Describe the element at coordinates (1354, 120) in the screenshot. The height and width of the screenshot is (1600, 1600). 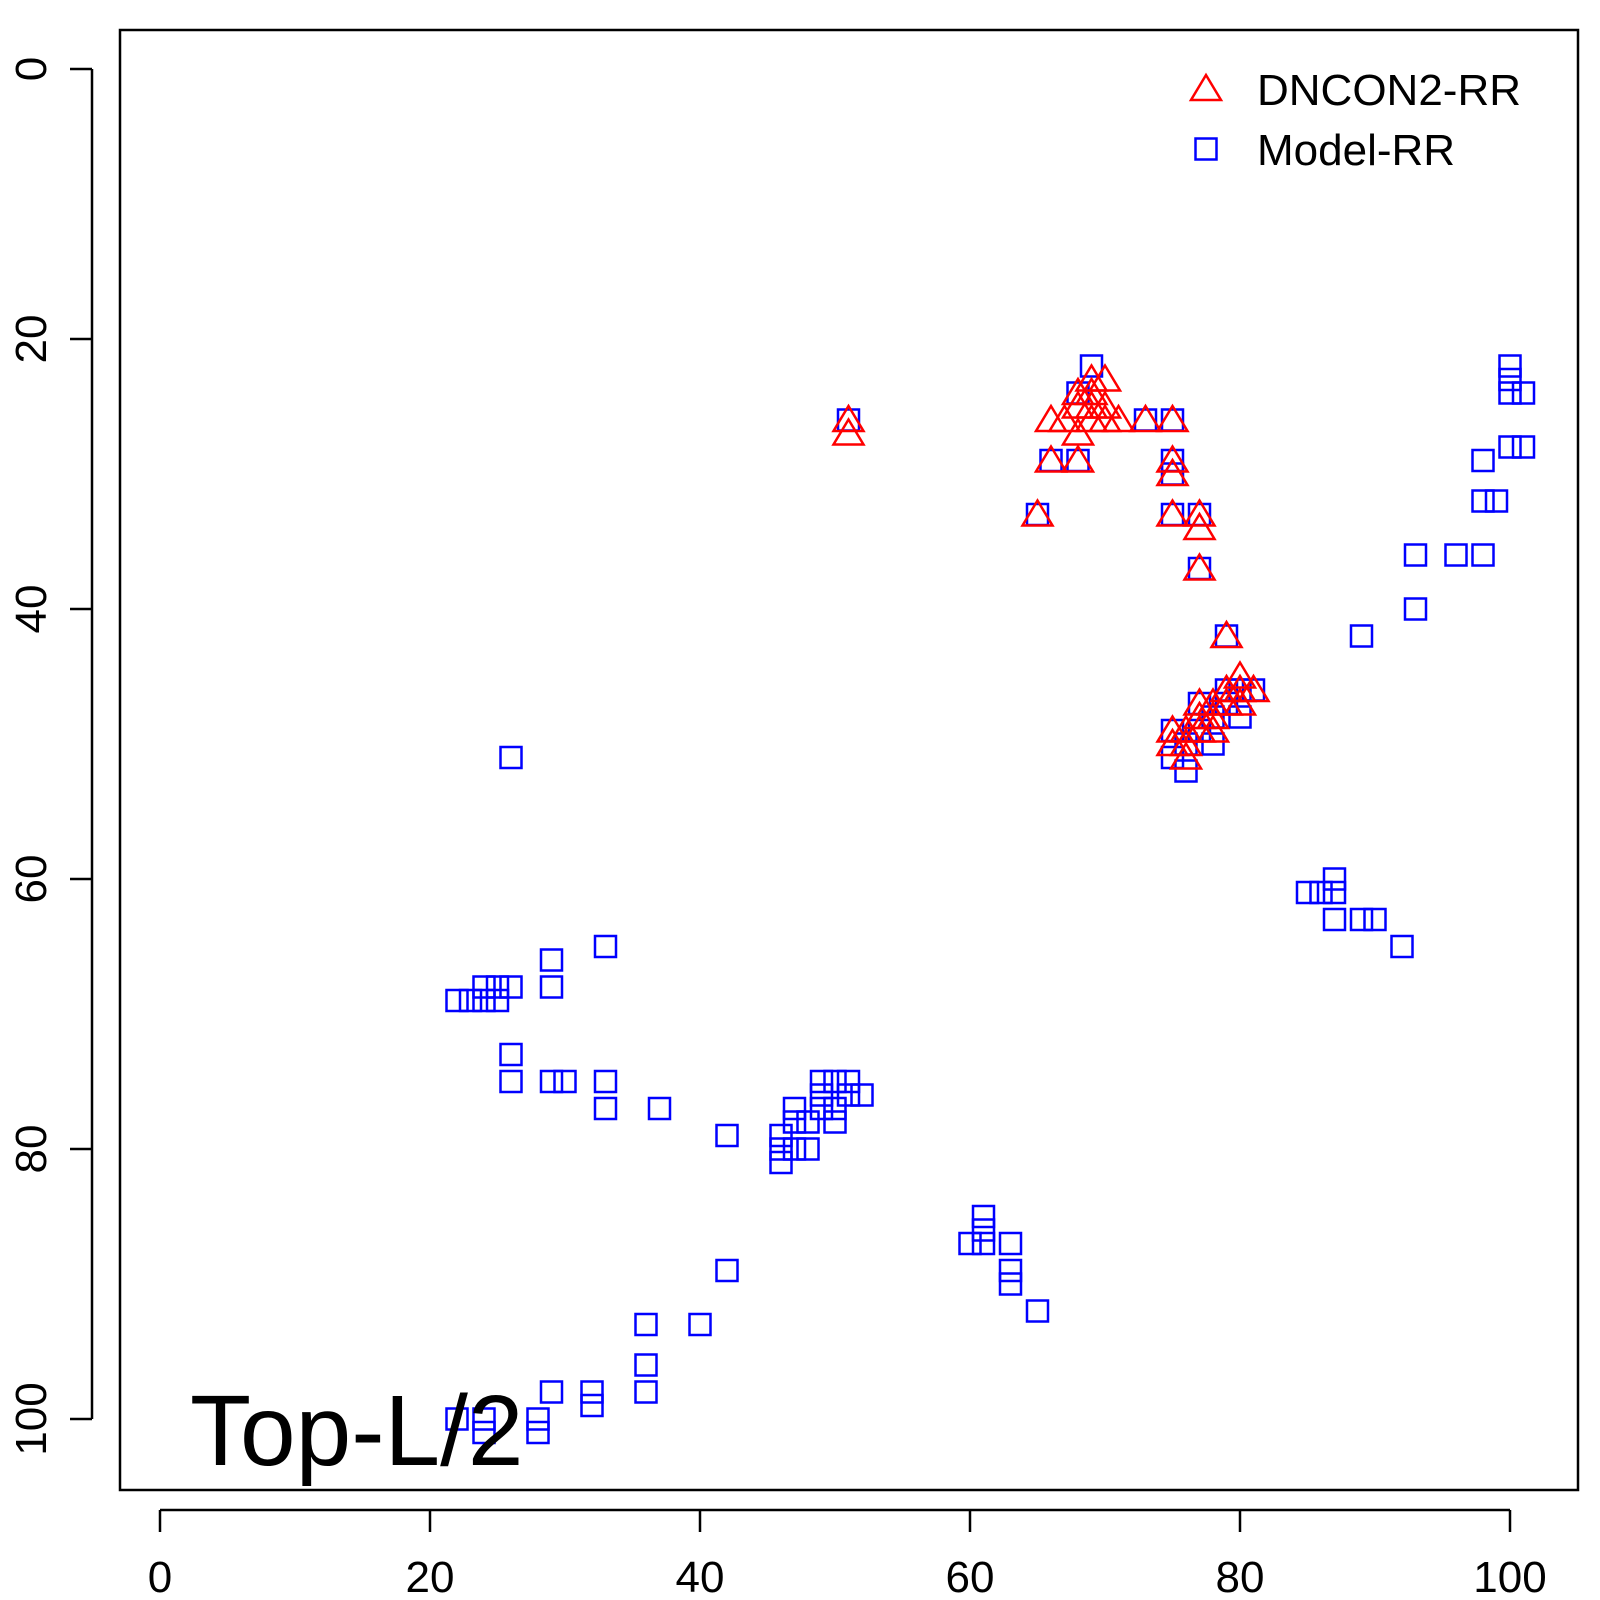
I see `legend: DNCON2-RR Model-RR` at that location.